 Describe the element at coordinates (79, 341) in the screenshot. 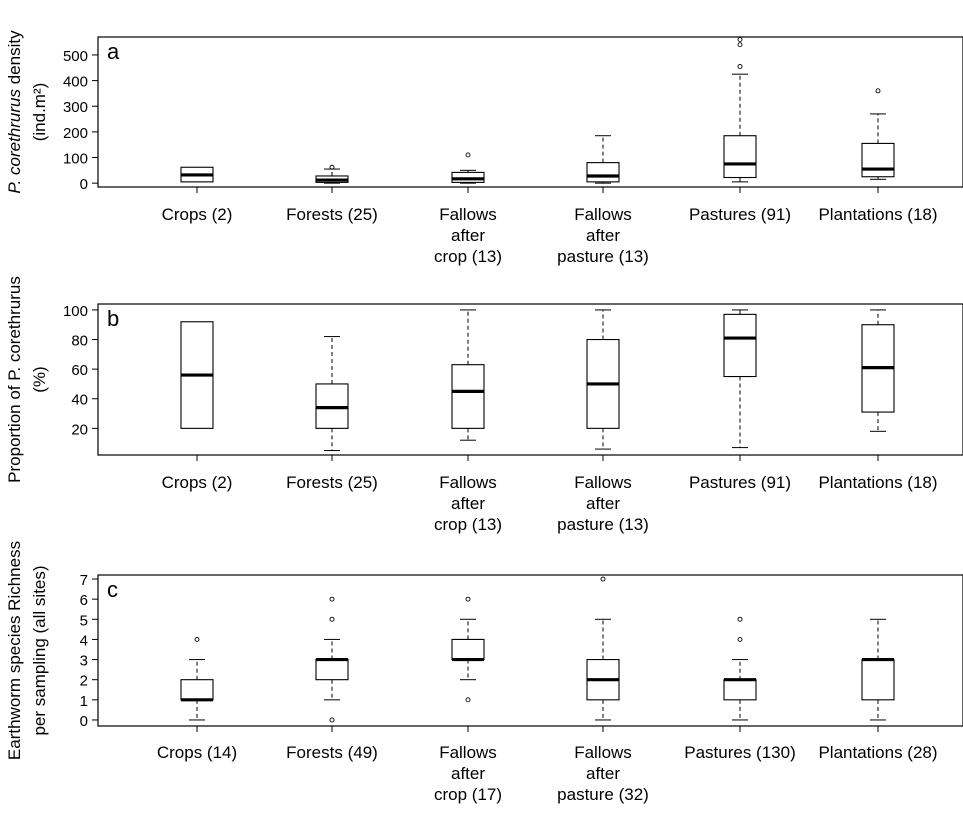

I see `y-tick-label: 80` at that location.